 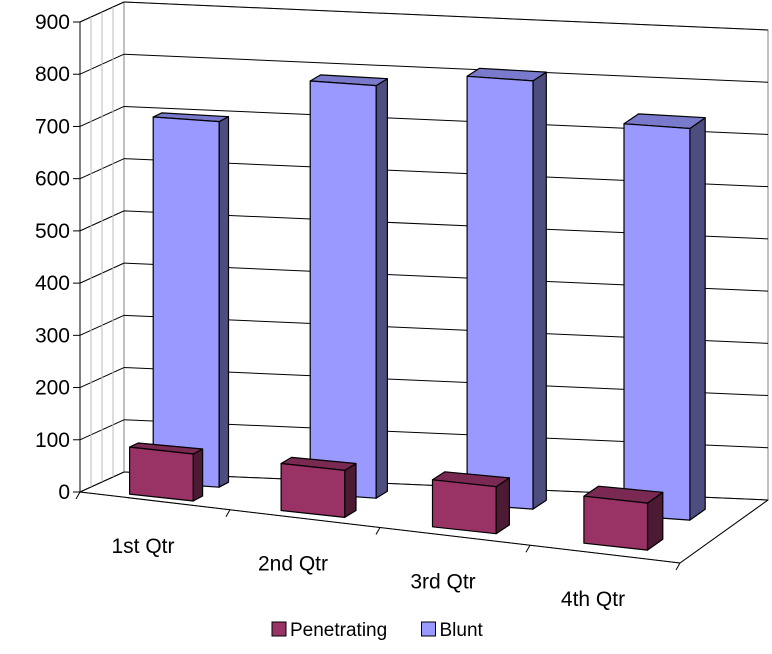 I want to click on y-tick-label: 600, so click(x=52, y=179).